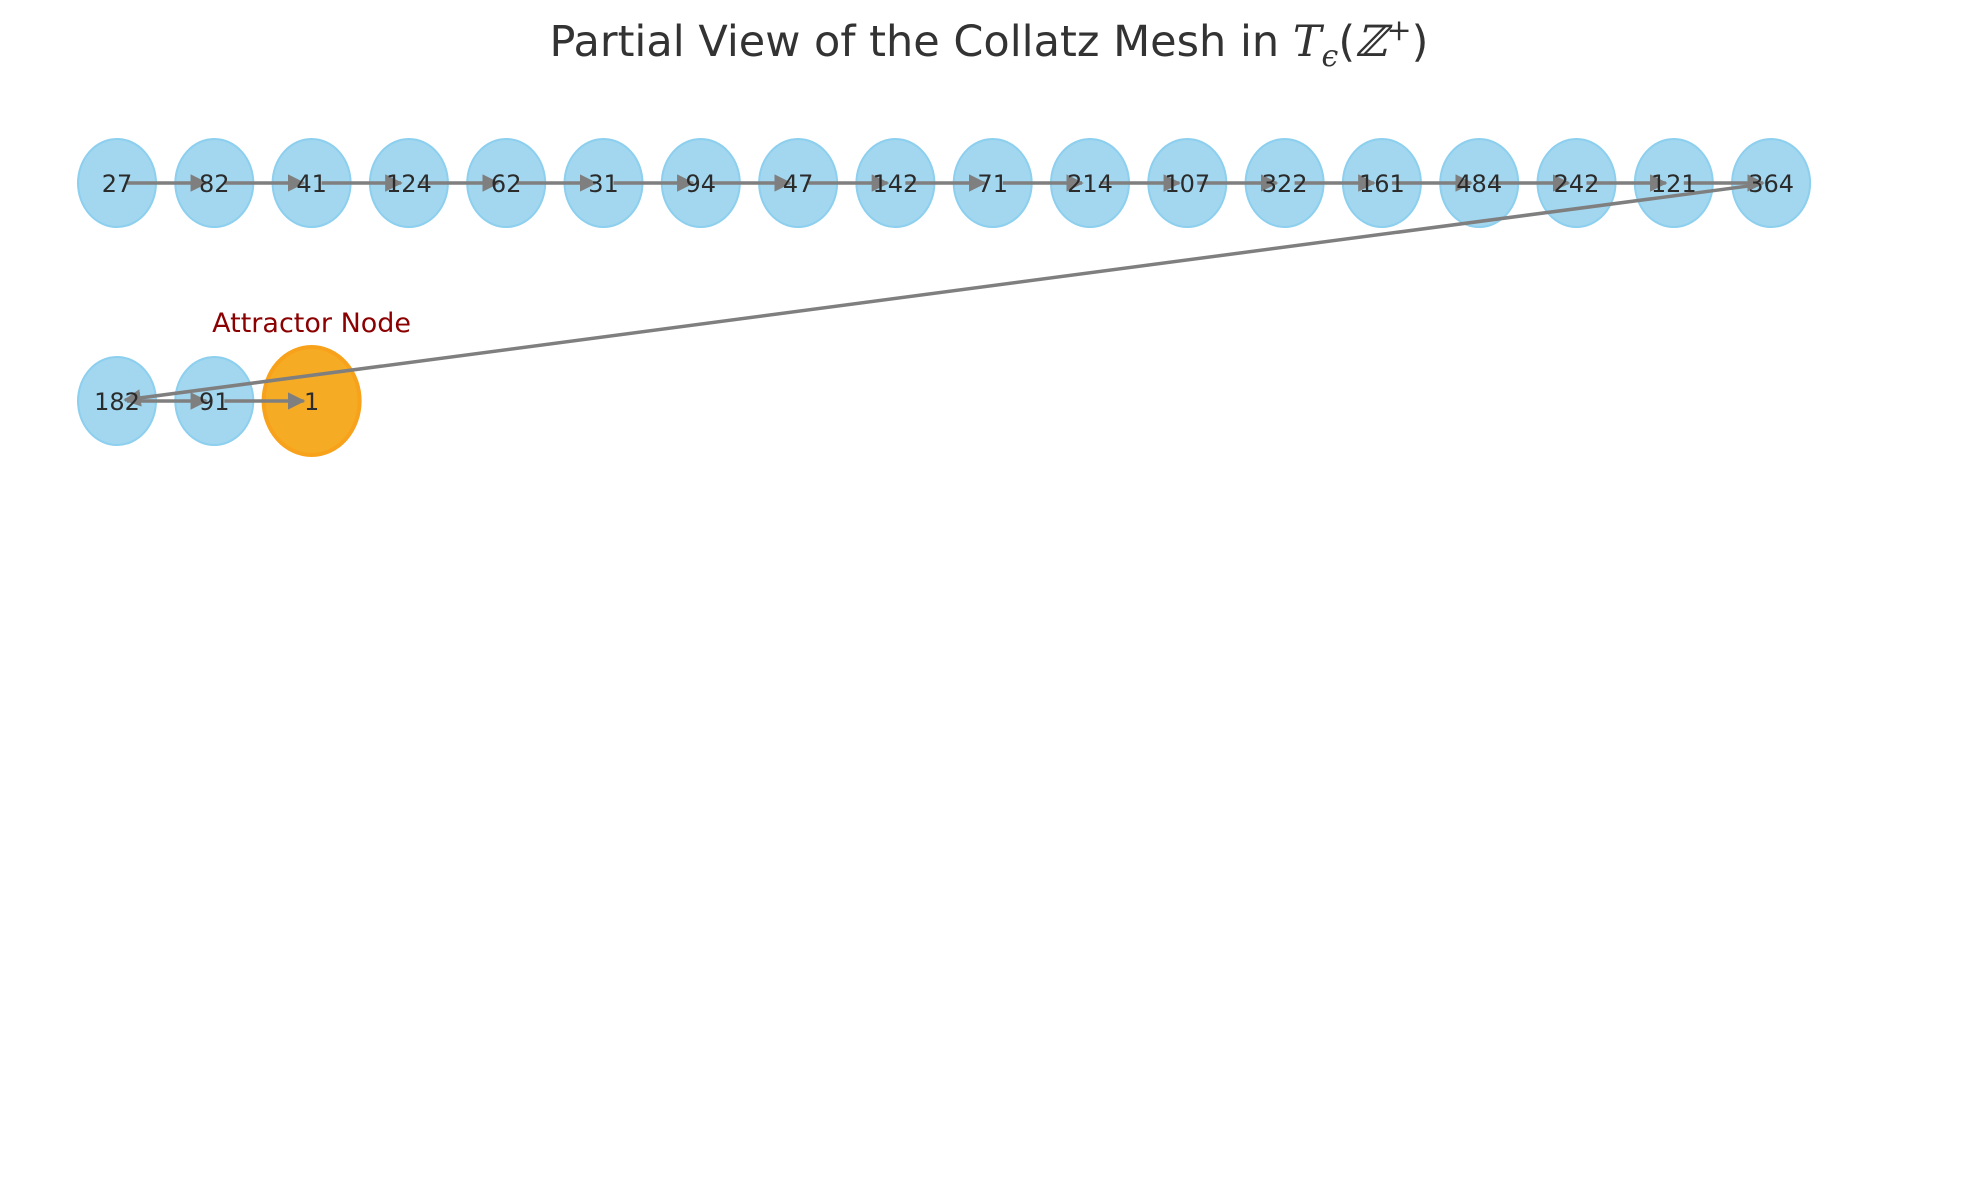 The image size is (1979, 1180). Describe the element at coordinates (117, 184) in the screenshot. I see `node-label: 27` at that location.